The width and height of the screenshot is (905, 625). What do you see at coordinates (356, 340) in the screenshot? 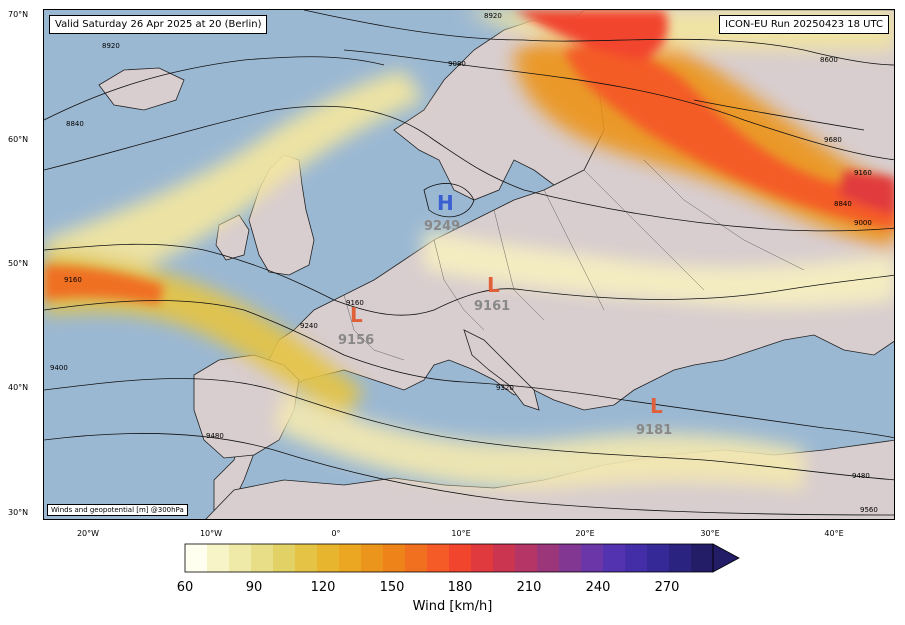
I see `low-center-value: 9156` at bounding box center [356, 340].